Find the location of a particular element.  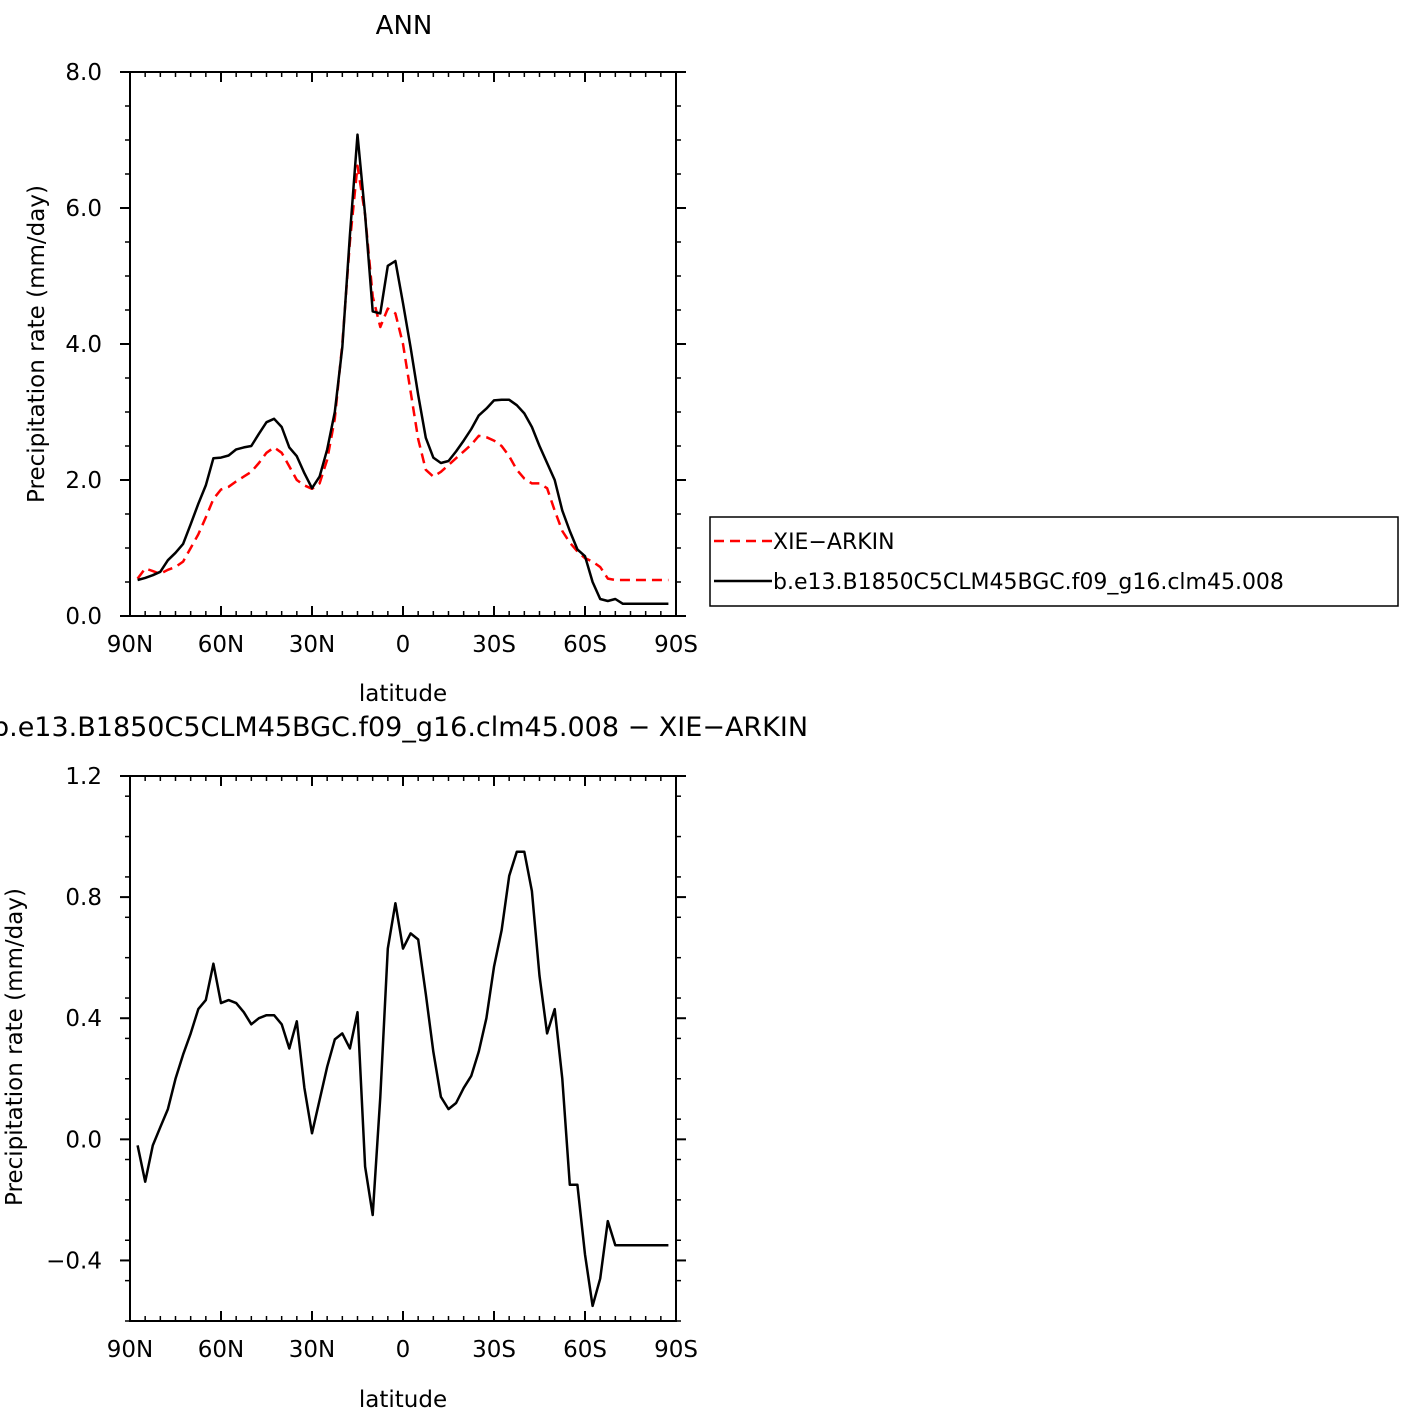

bottom-plot-frame is located at coordinates (403, 1048).